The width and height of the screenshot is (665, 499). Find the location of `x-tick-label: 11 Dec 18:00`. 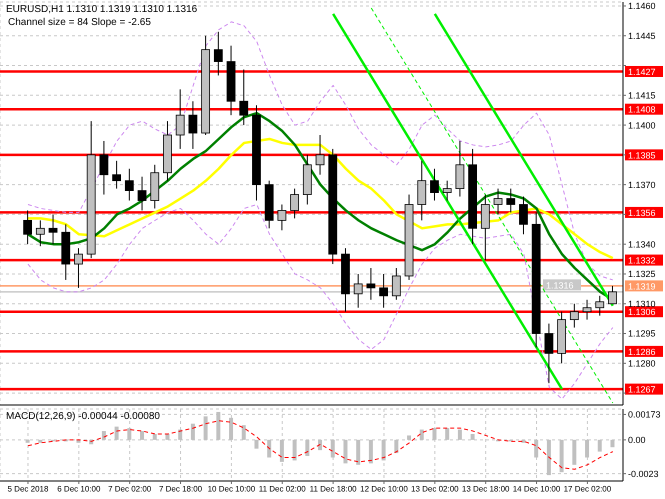

x-tick-label: 11 Dec 18:00 is located at coordinates (334, 489).